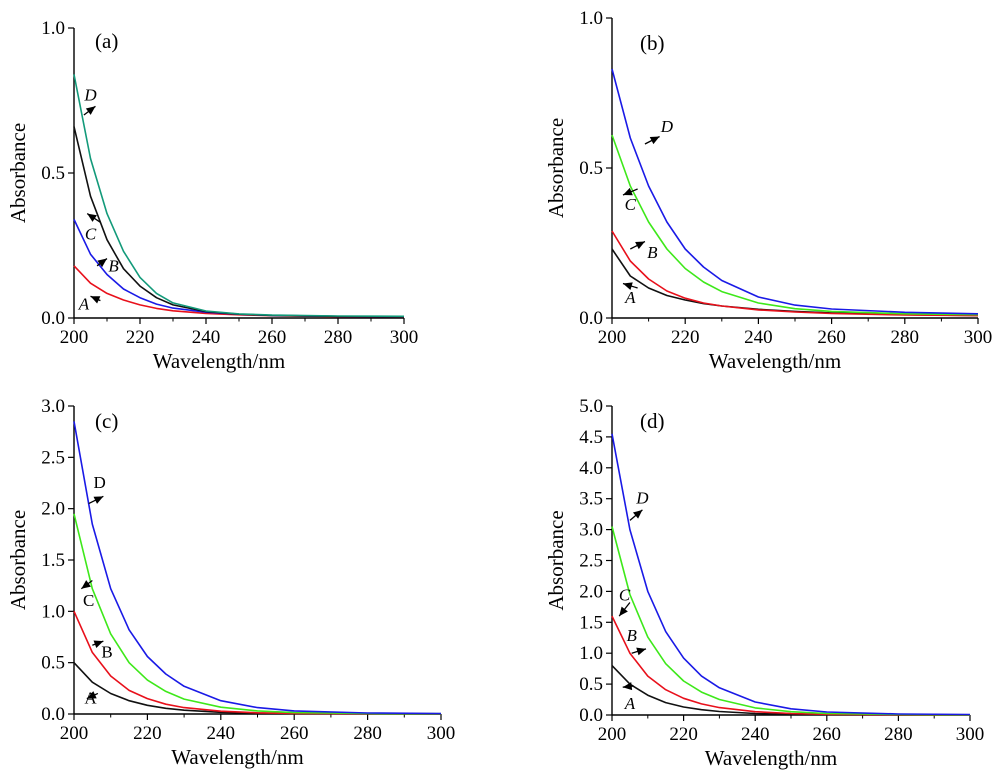 Image resolution: width=1000 pixels, height=776 pixels. Describe the element at coordinates (106, 421) in the screenshot. I see `panel-label: (c)` at that location.